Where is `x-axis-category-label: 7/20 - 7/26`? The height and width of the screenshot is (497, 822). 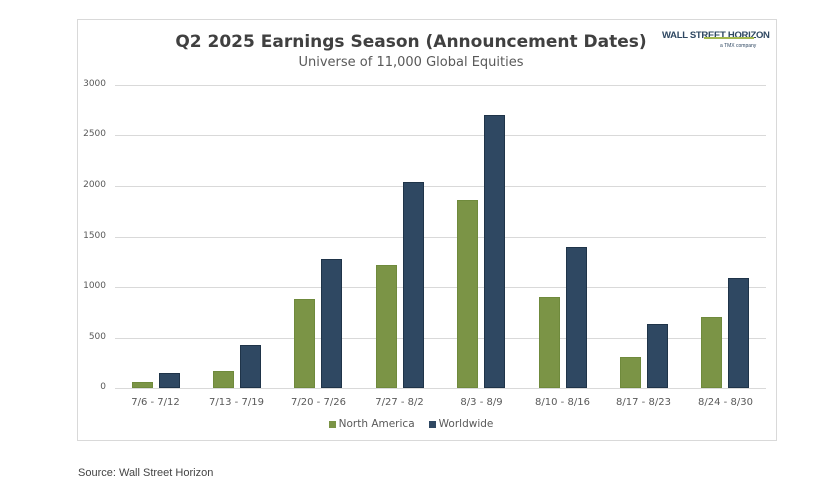 x-axis-category-label: 7/20 - 7/26 is located at coordinates (318, 402).